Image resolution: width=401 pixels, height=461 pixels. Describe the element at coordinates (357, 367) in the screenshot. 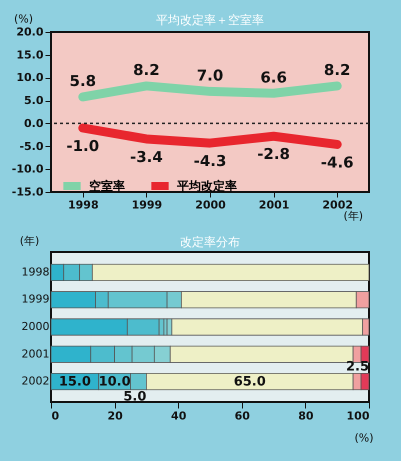

I see `data-label: 2.5` at that location.